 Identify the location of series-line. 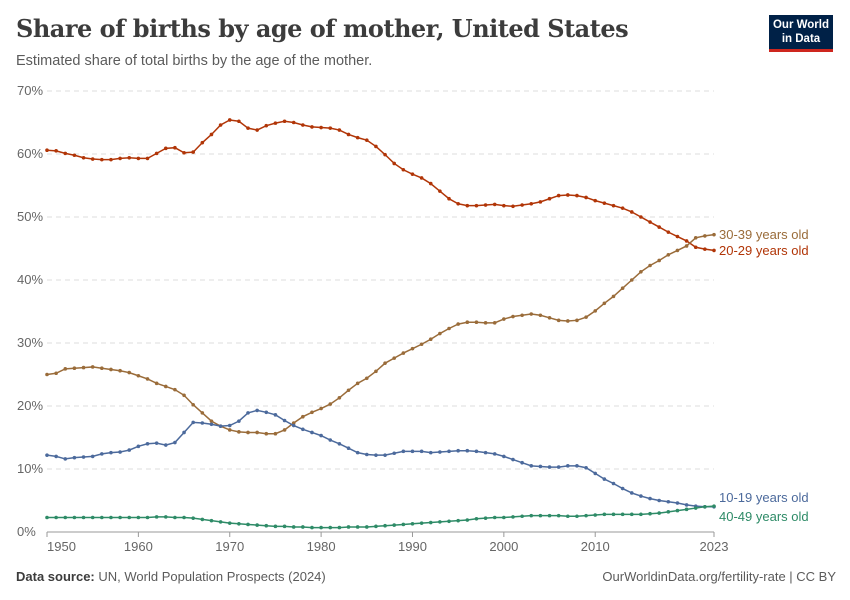
(380, 458).